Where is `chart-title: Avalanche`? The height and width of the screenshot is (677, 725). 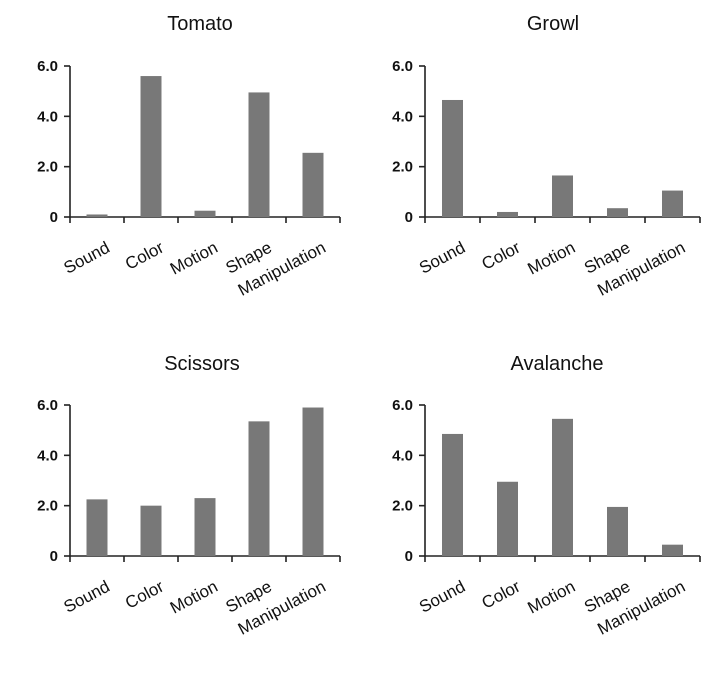
chart-title: Avalanche is located at coordinates (556, 364).